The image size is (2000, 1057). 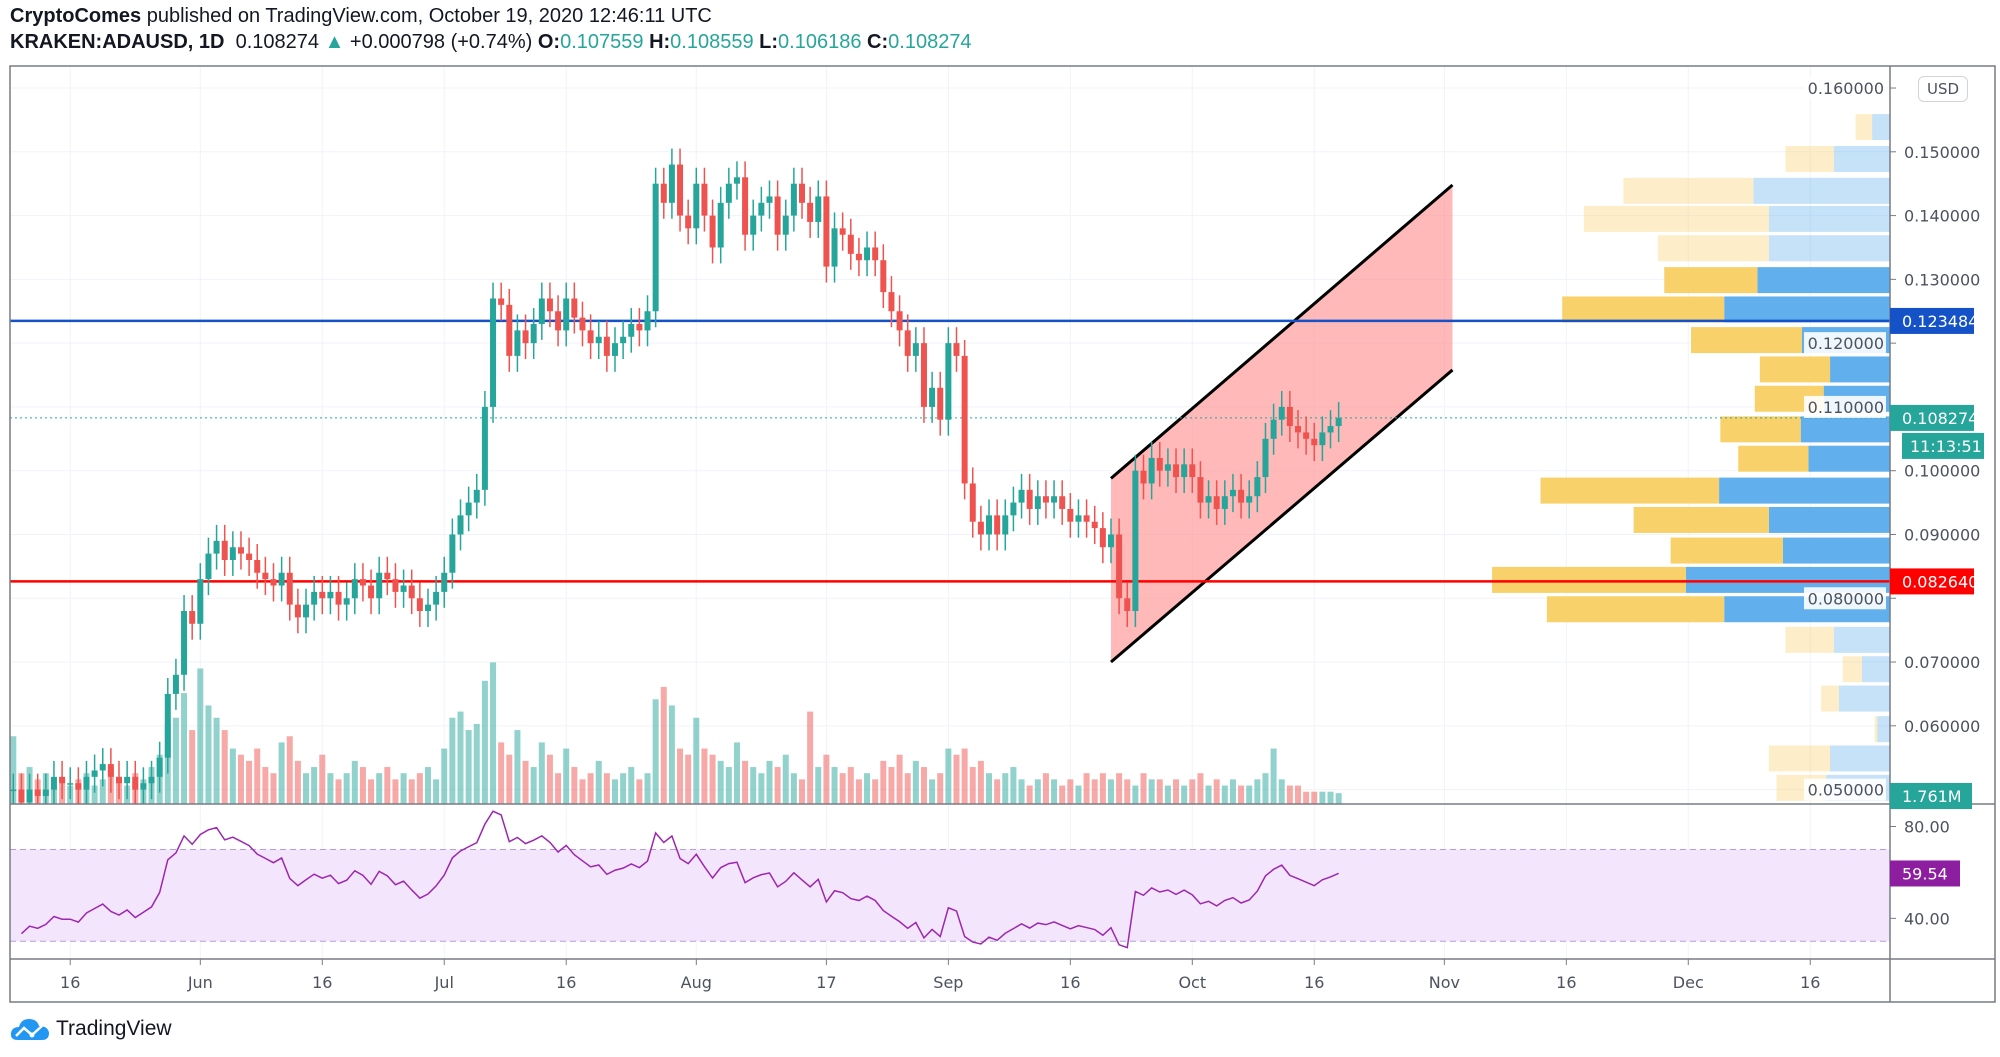 I want to click on price-tick-label-bg, so click(x=1845, y=343).